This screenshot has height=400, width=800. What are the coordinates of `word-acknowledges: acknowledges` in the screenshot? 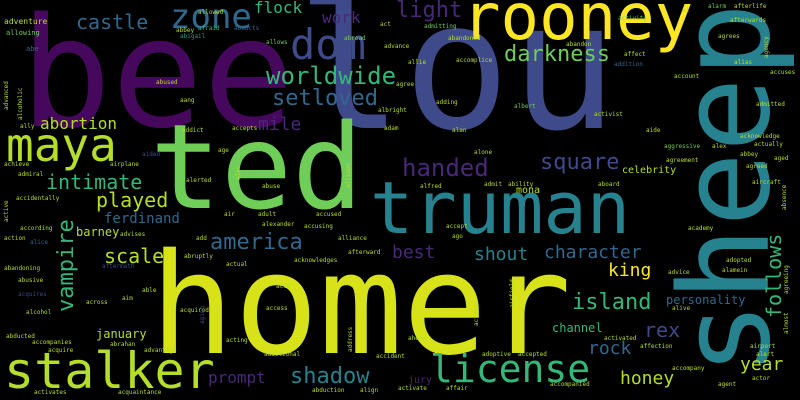 It's located at (316, 260).